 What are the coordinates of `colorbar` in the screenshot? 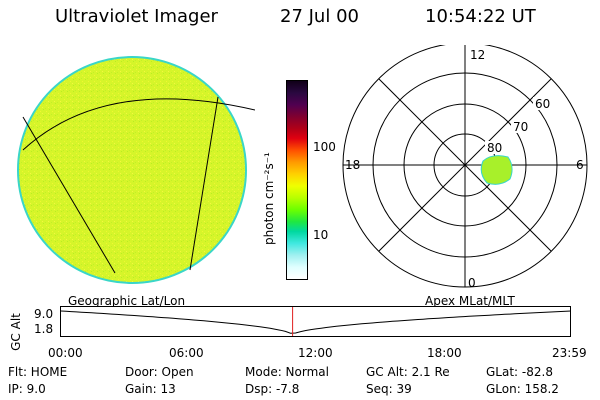 It's located at (297, 180).